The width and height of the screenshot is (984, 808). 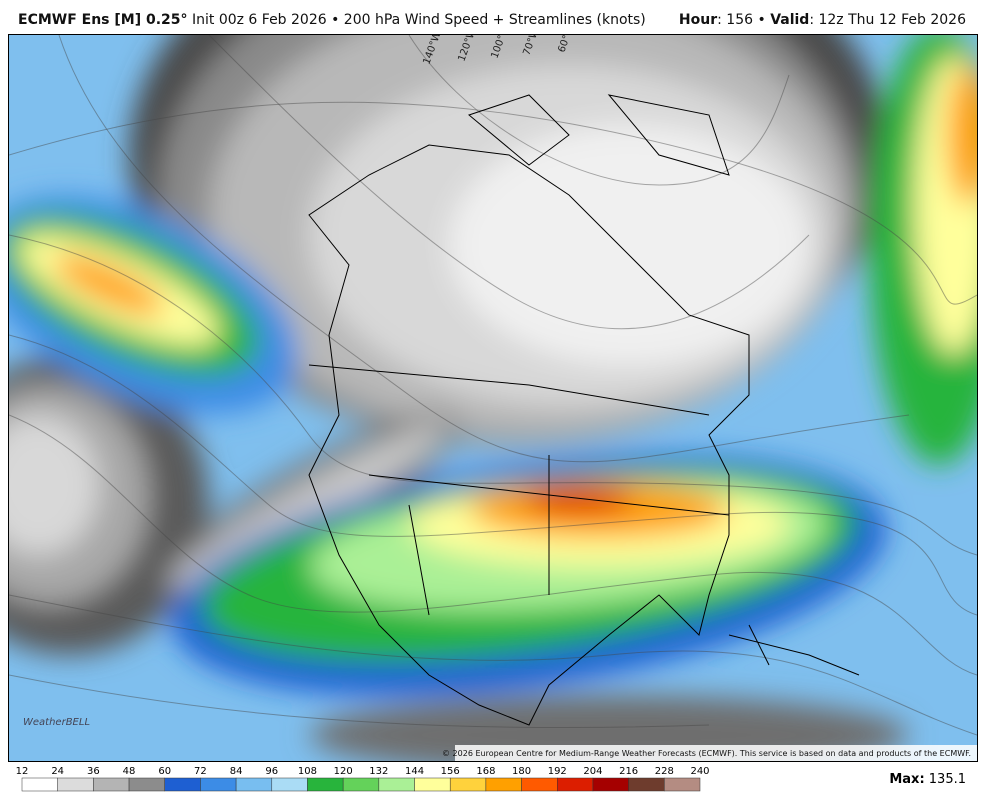 What do you see at coordinates (93, 771) in the screenshot?
I see `colorbar-label: 36` at bounding box center [93, 771].